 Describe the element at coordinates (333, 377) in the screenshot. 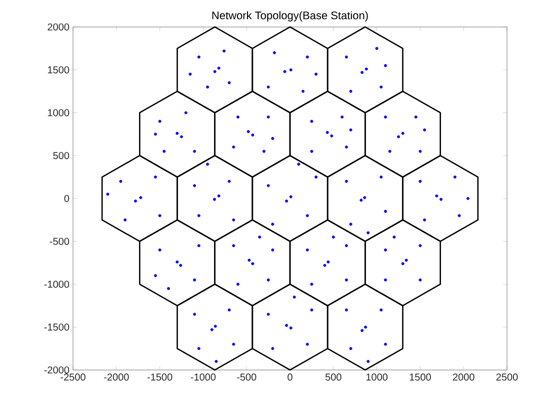

I see `x-tick-label: 500` at that location.